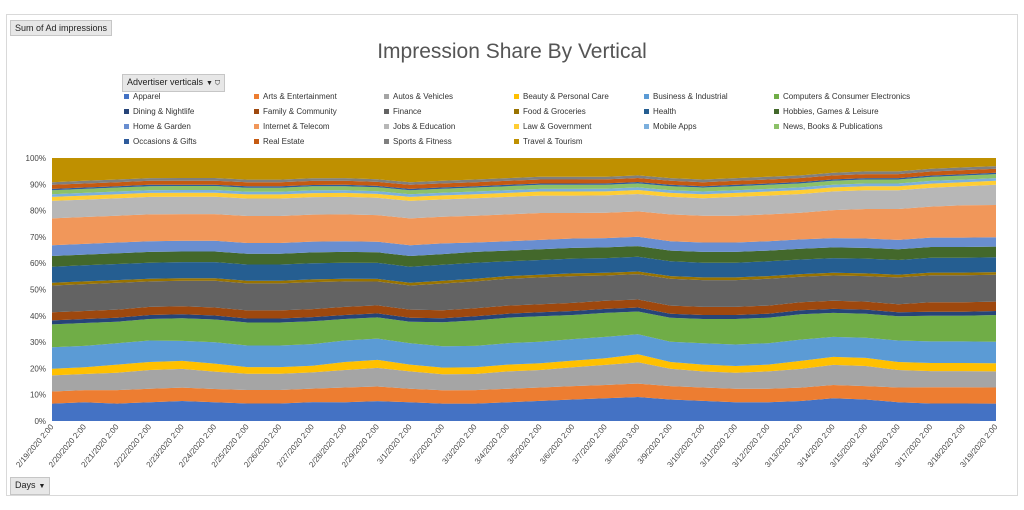 The image size is (1024, 510). Describe the element at coordinates (524, 351) in the screenshot. I see `area-series-business-industrial` at that location.